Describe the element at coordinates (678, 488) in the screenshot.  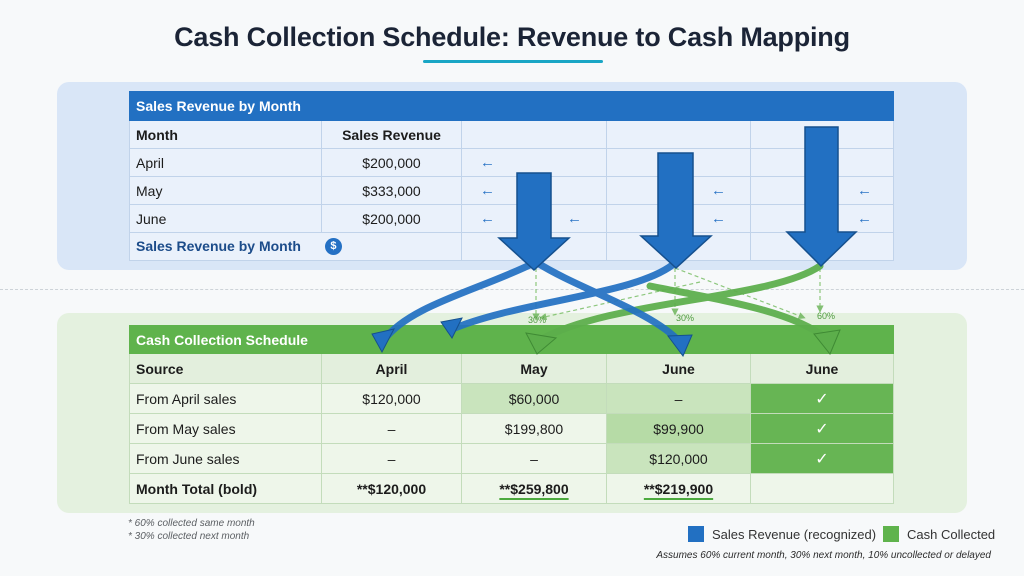
I see `total-june: **$219,900` at that location.